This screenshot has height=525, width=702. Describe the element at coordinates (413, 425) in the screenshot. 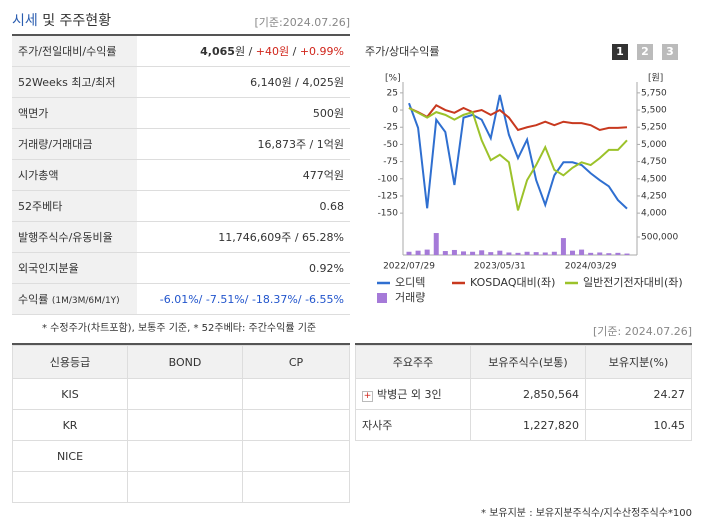

I see `cell: 자사주` at that location.